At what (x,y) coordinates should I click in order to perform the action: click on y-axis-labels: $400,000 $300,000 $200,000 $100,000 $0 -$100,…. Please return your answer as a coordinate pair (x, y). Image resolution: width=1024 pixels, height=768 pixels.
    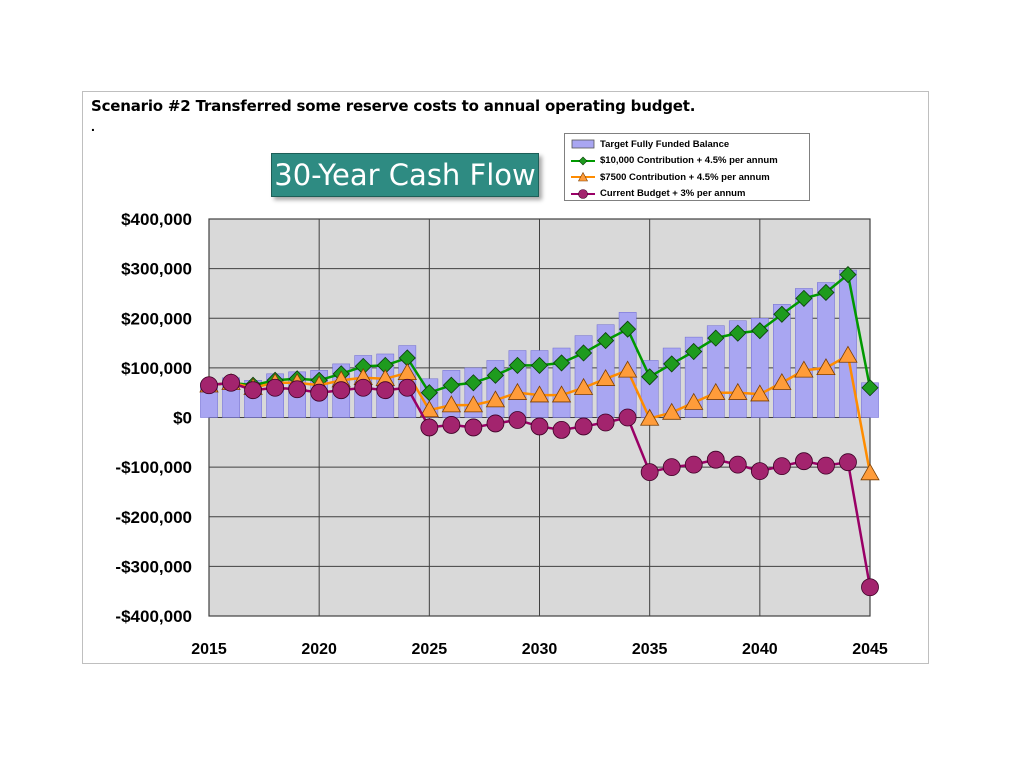
    Looking at the image, I should click on (153, 418).